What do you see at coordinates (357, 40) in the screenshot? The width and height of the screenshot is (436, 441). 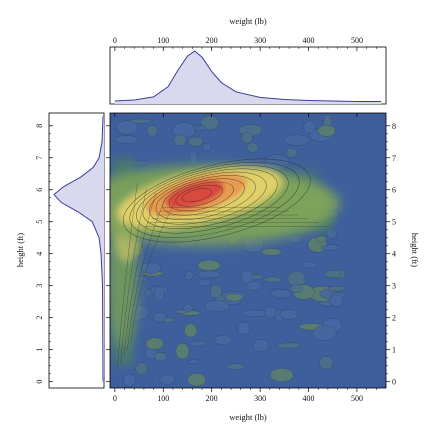 I see `top-x-tick-label: 500` at bounding box center [357, 40].